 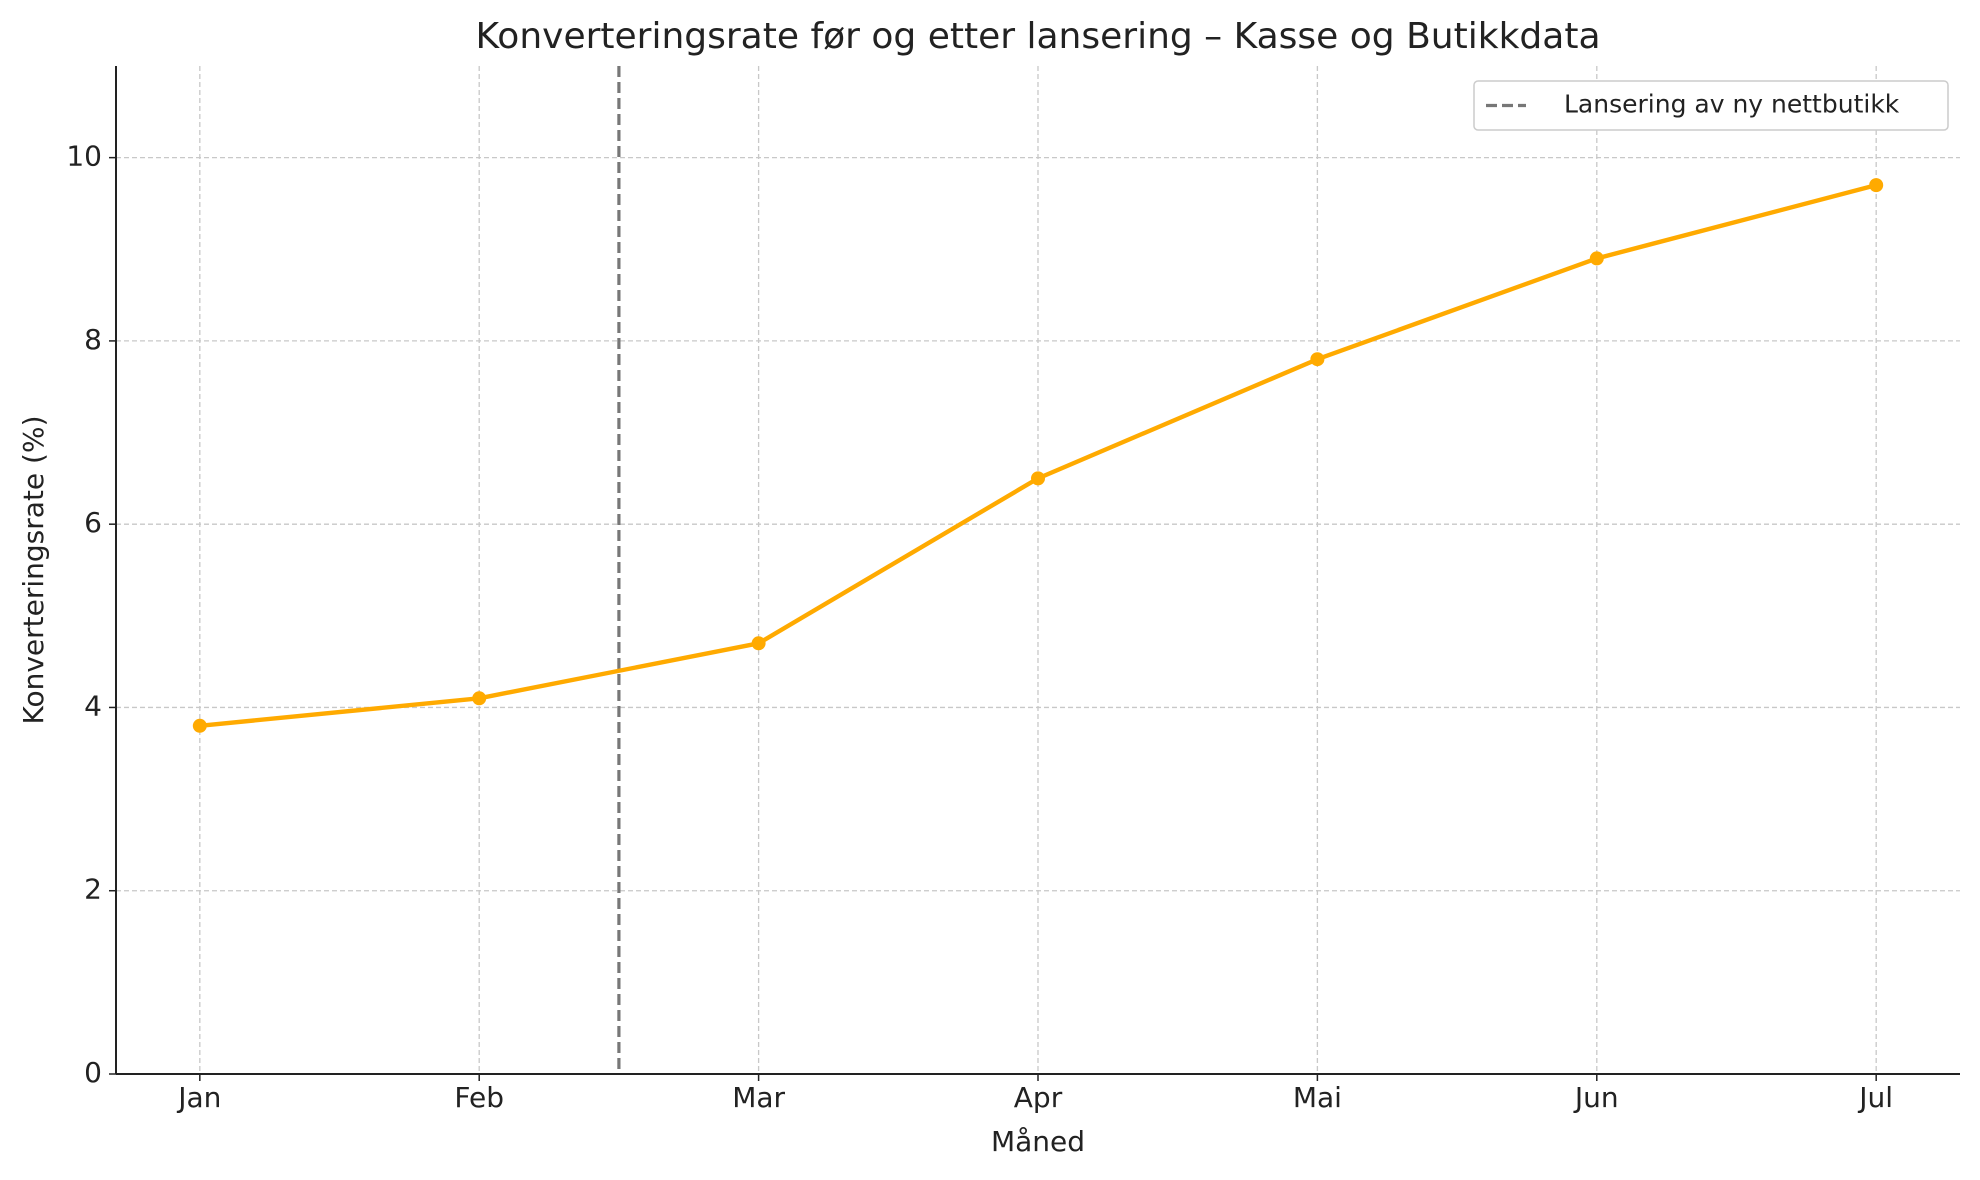 I want to click on y-tick-label: 0, so click(x=93, y=1072).